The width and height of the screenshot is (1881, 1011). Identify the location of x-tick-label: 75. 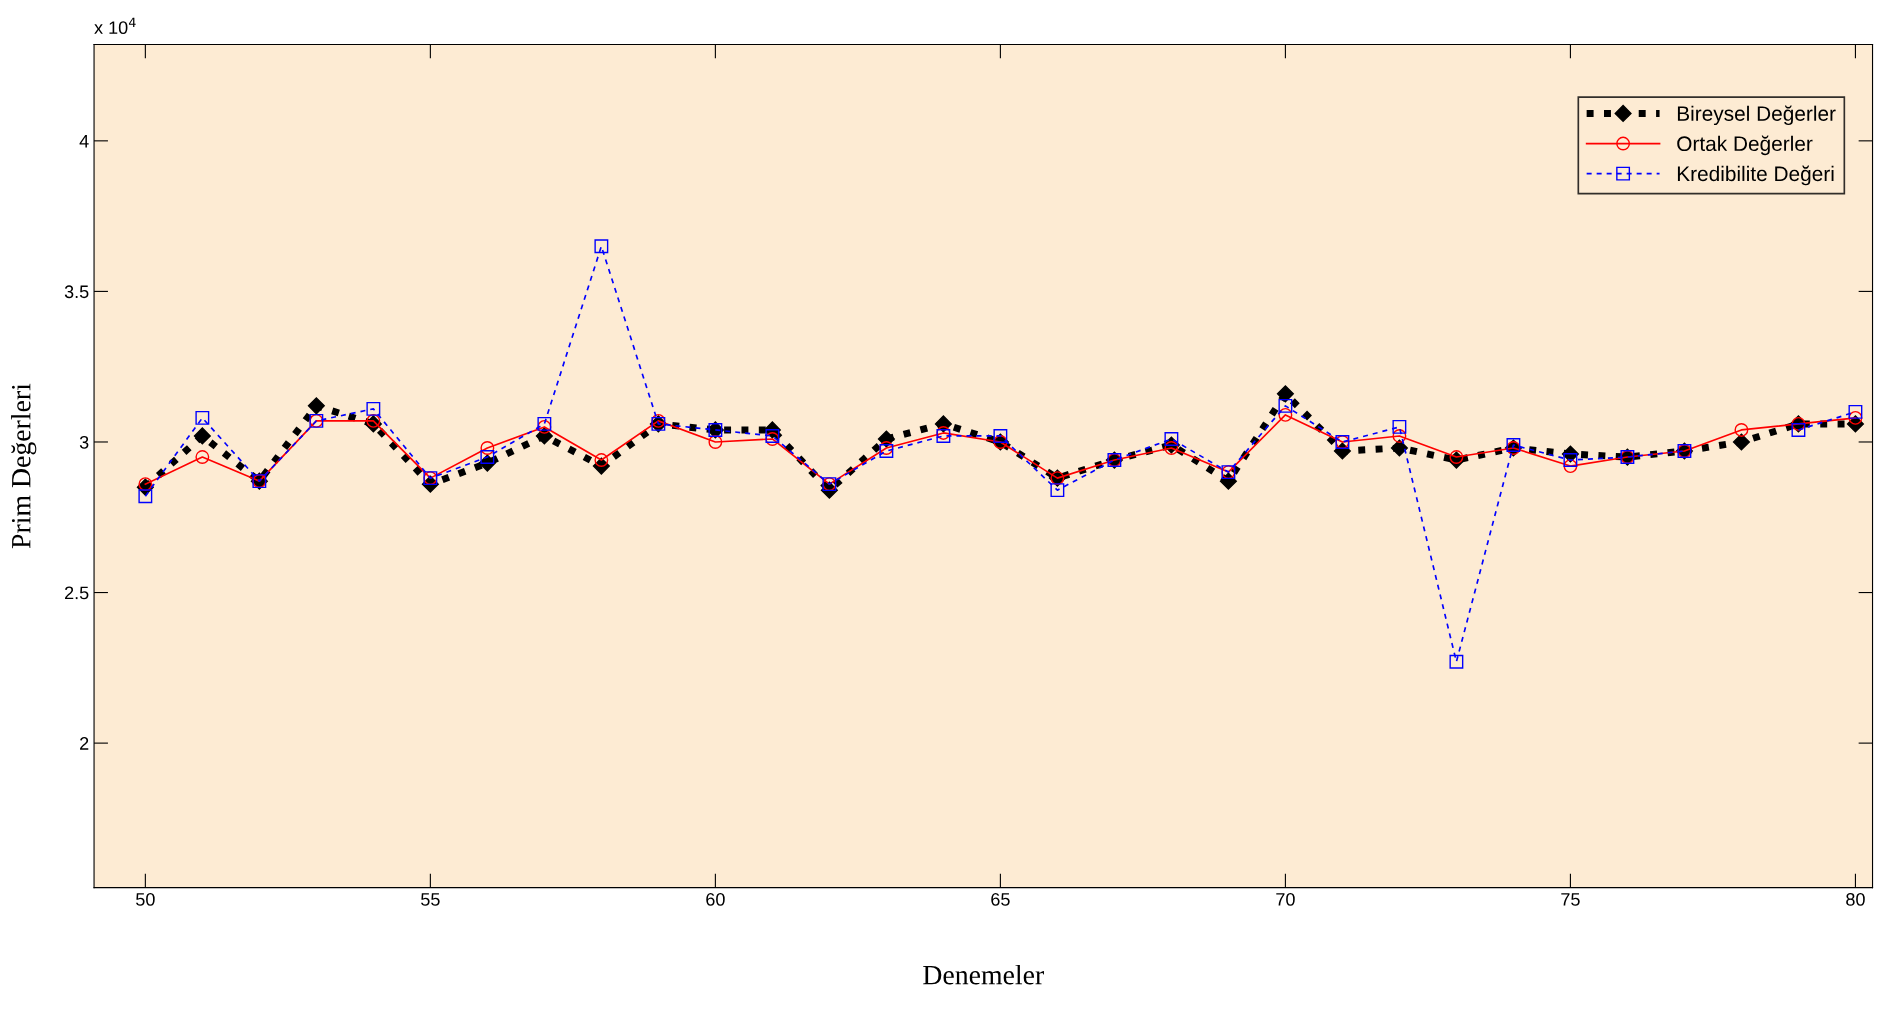
(1570, 899).